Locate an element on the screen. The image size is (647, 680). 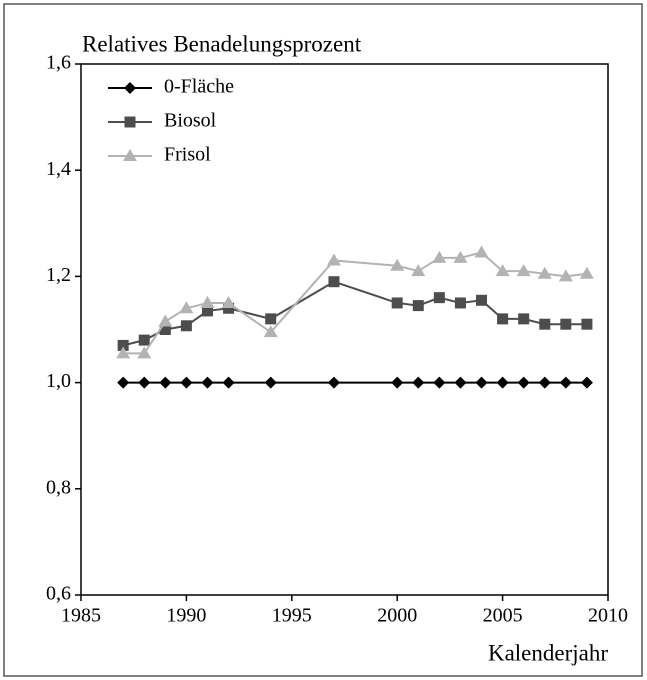
x-tick-label: 1985 is located at coordinates (81, 616).